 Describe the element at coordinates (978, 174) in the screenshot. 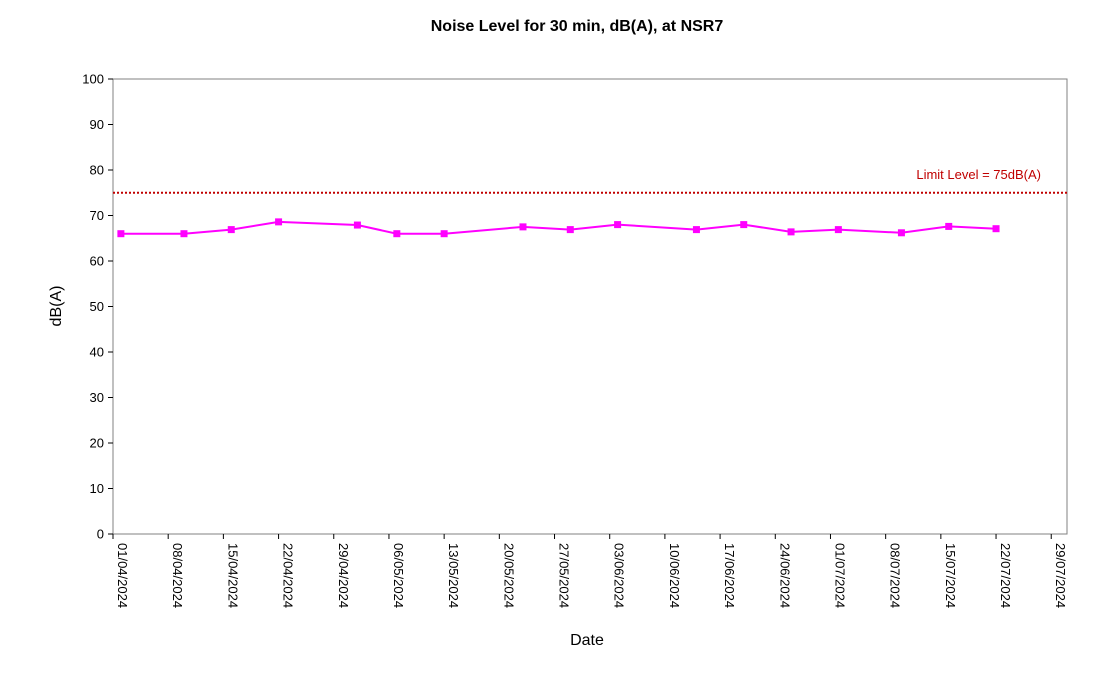

I see `limit-label: Limit Level = 75dB(A)` at that location.